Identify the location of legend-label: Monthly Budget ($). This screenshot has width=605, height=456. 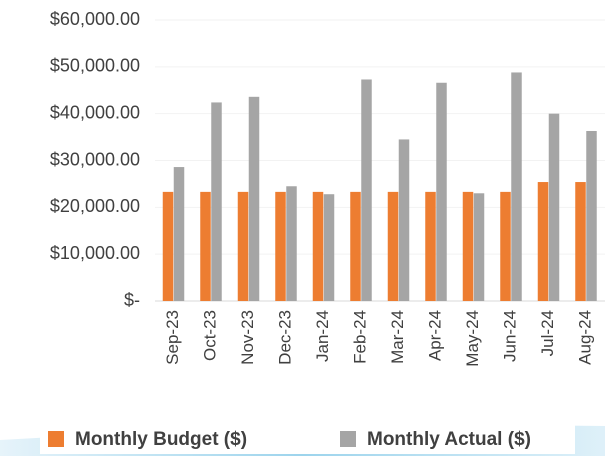
(161, 439).